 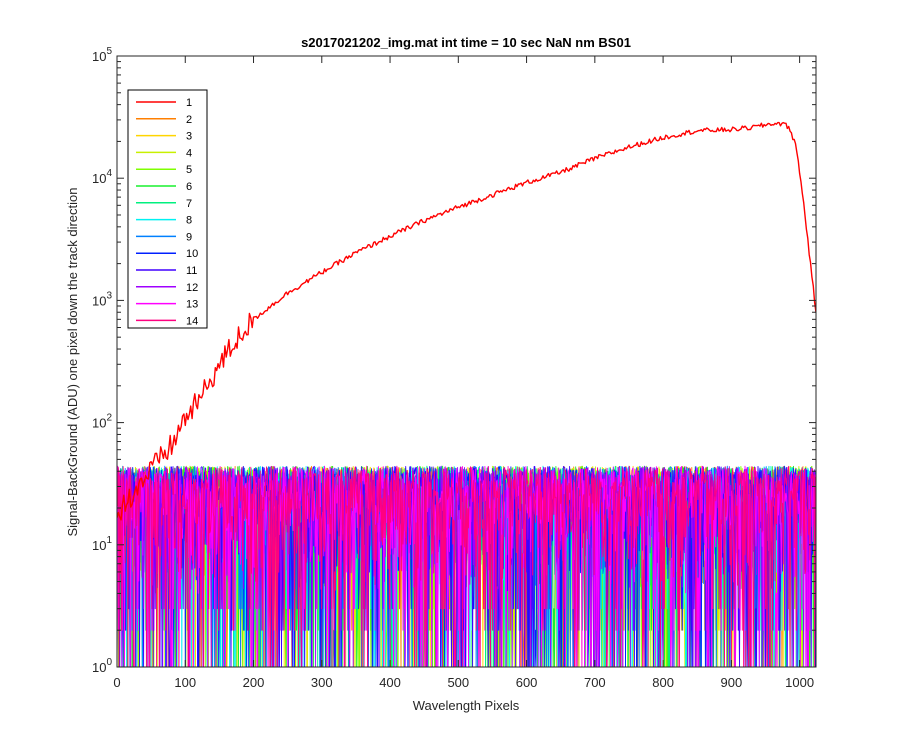 I want to click on legend-label-14: 14, so click(x=192, y=321).